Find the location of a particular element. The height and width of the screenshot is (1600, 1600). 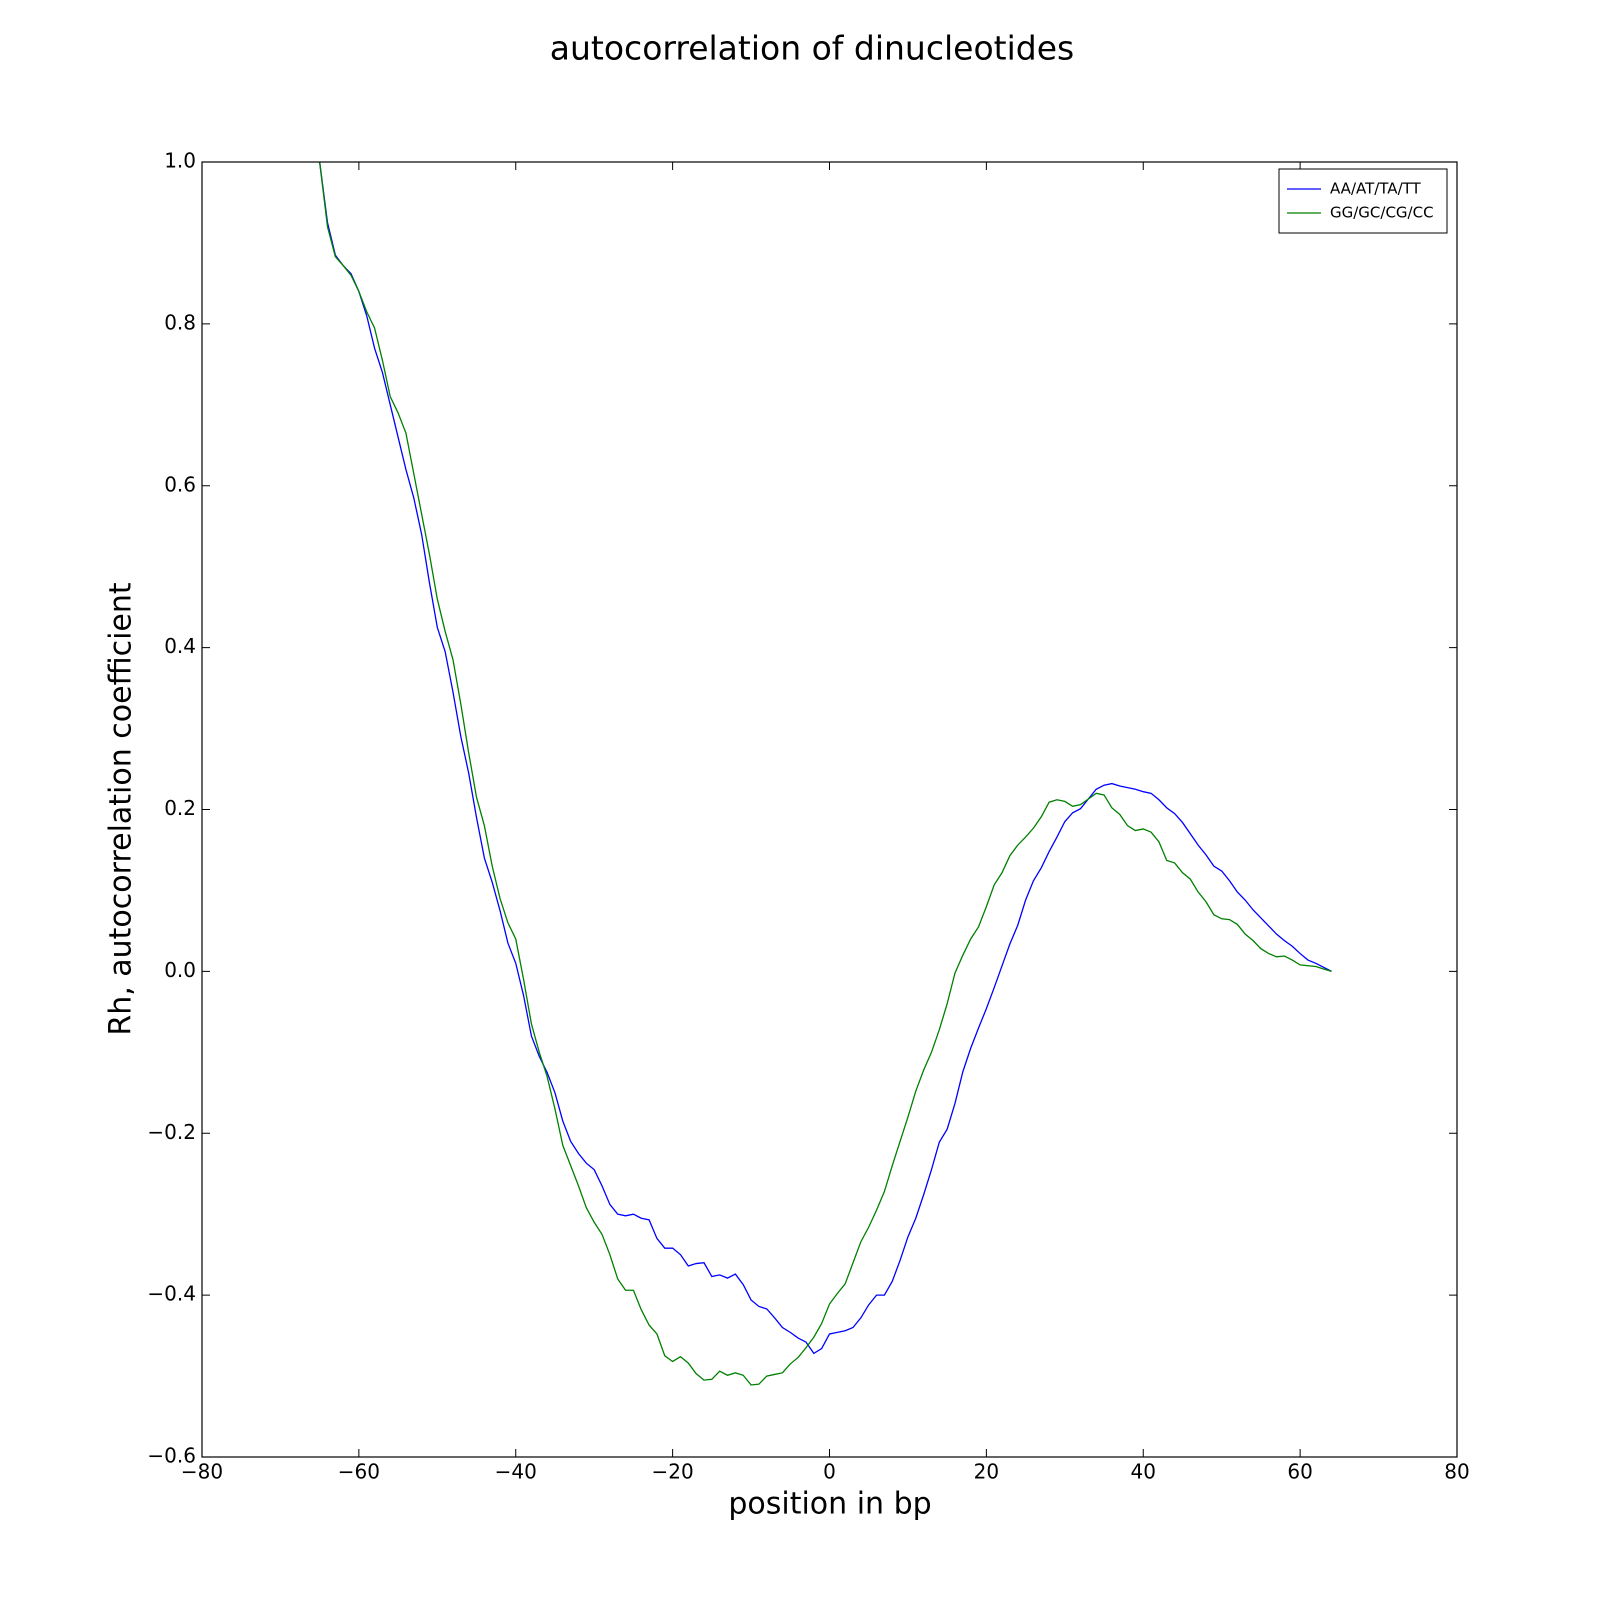

y-tick-label: −0.4 is located at coordinates (171, 1294).